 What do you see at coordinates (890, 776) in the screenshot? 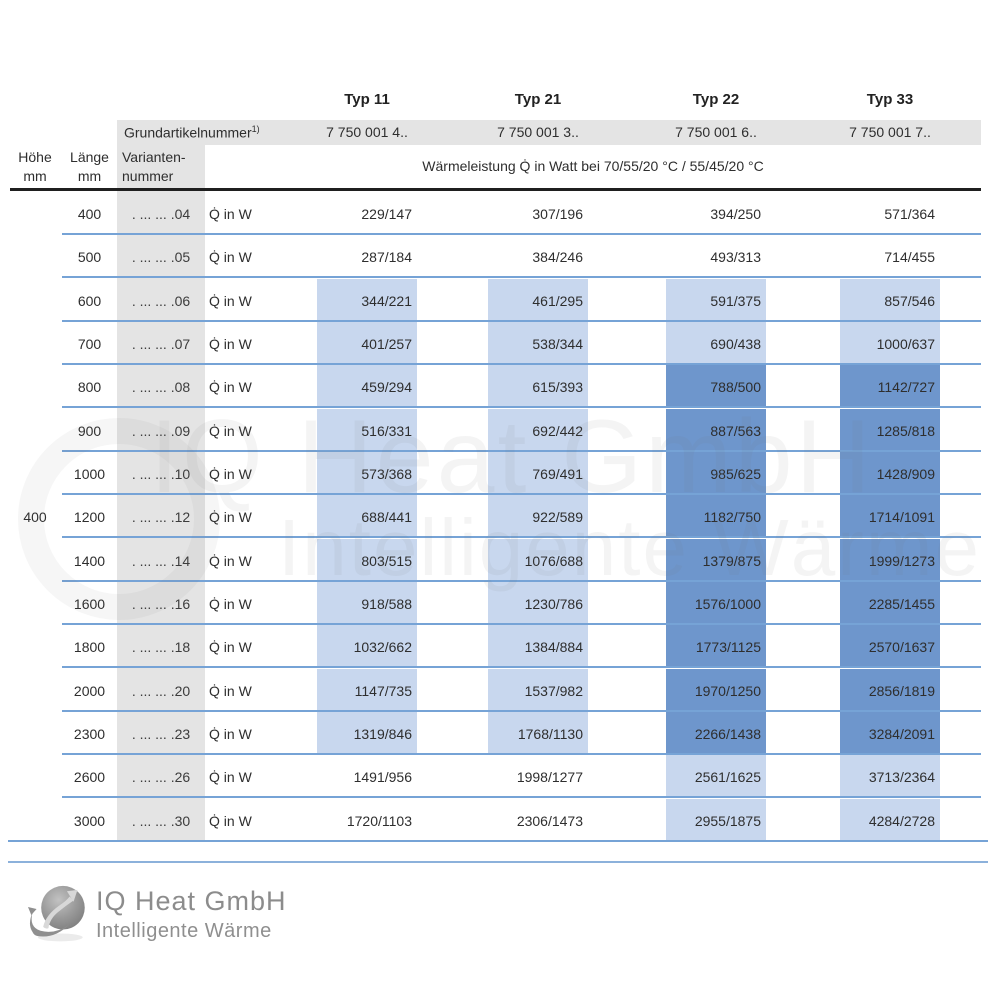
I see `typ33-value: 3713/2364` at bounding box center [890, 776].